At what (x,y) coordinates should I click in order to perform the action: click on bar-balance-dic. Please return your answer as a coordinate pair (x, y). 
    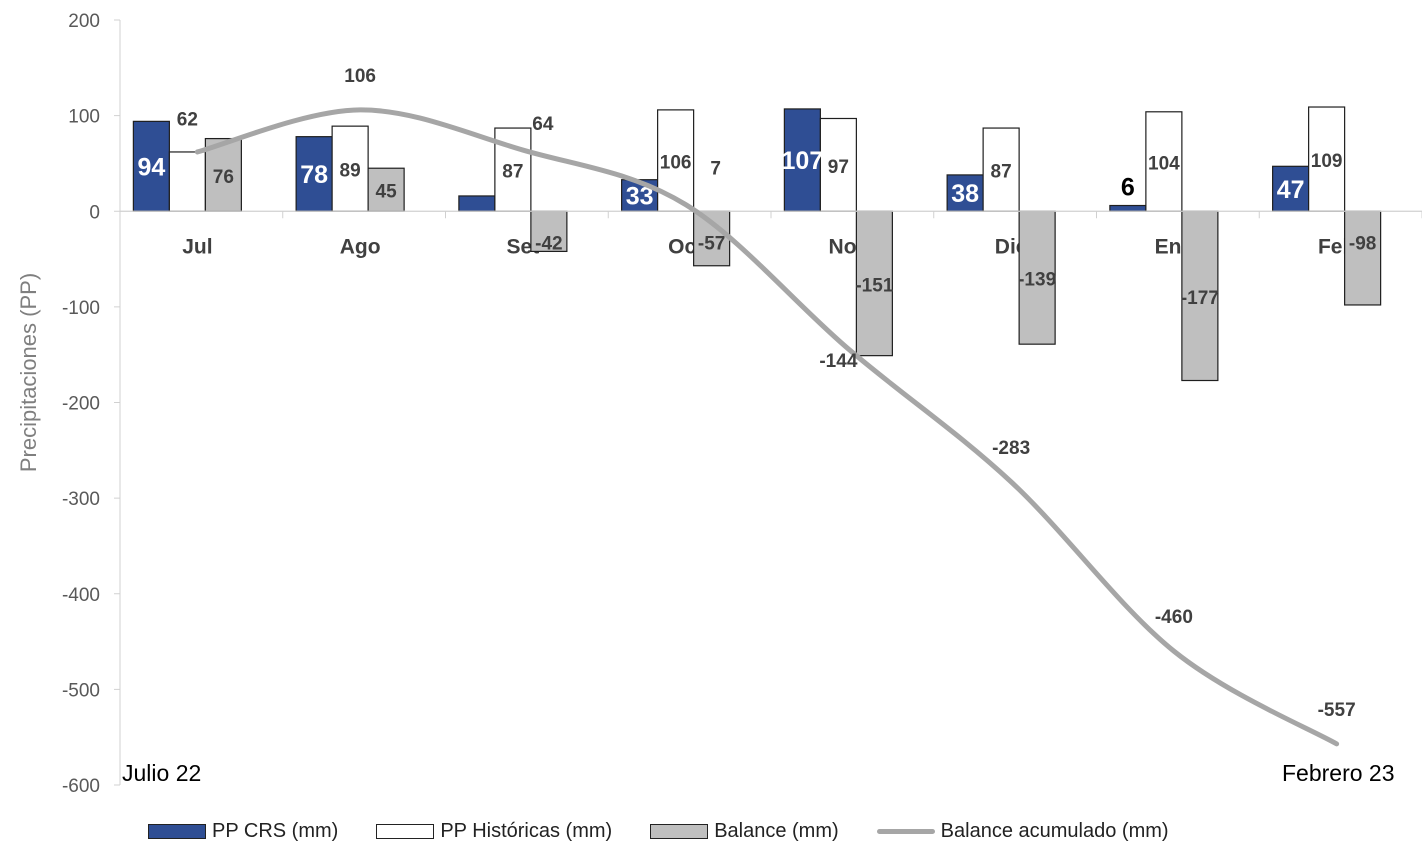
    Looking at the image, I should click on (1037, 277).